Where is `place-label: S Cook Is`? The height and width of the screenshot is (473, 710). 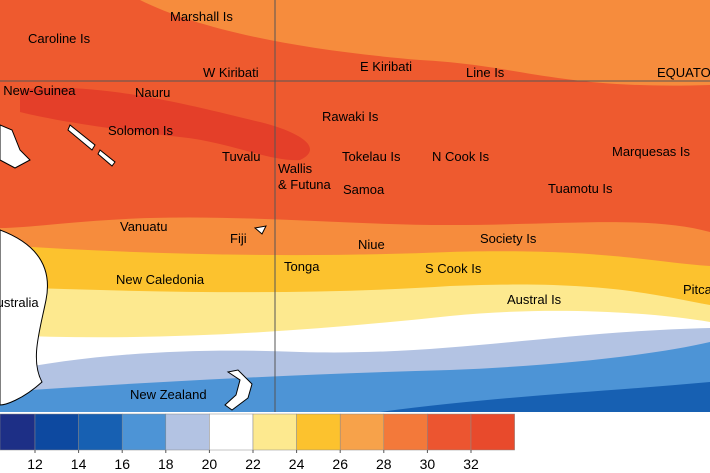
place-label: S Cook Is is located at coordinates (453, 268).